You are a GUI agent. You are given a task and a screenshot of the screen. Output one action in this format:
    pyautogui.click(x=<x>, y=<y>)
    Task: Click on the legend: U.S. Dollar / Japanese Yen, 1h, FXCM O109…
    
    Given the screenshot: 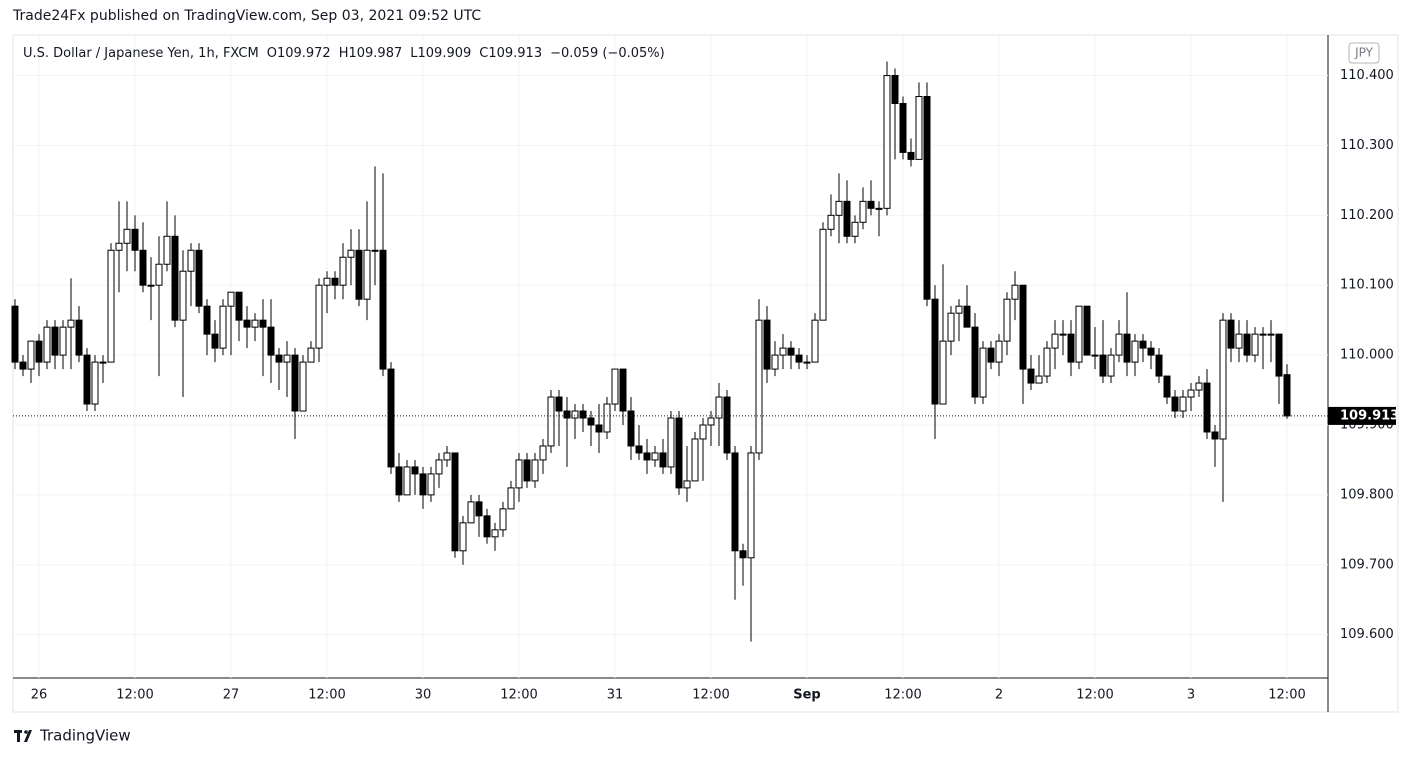 What is the action you would take?
    pyautogui.click(x=344, y=53)
    